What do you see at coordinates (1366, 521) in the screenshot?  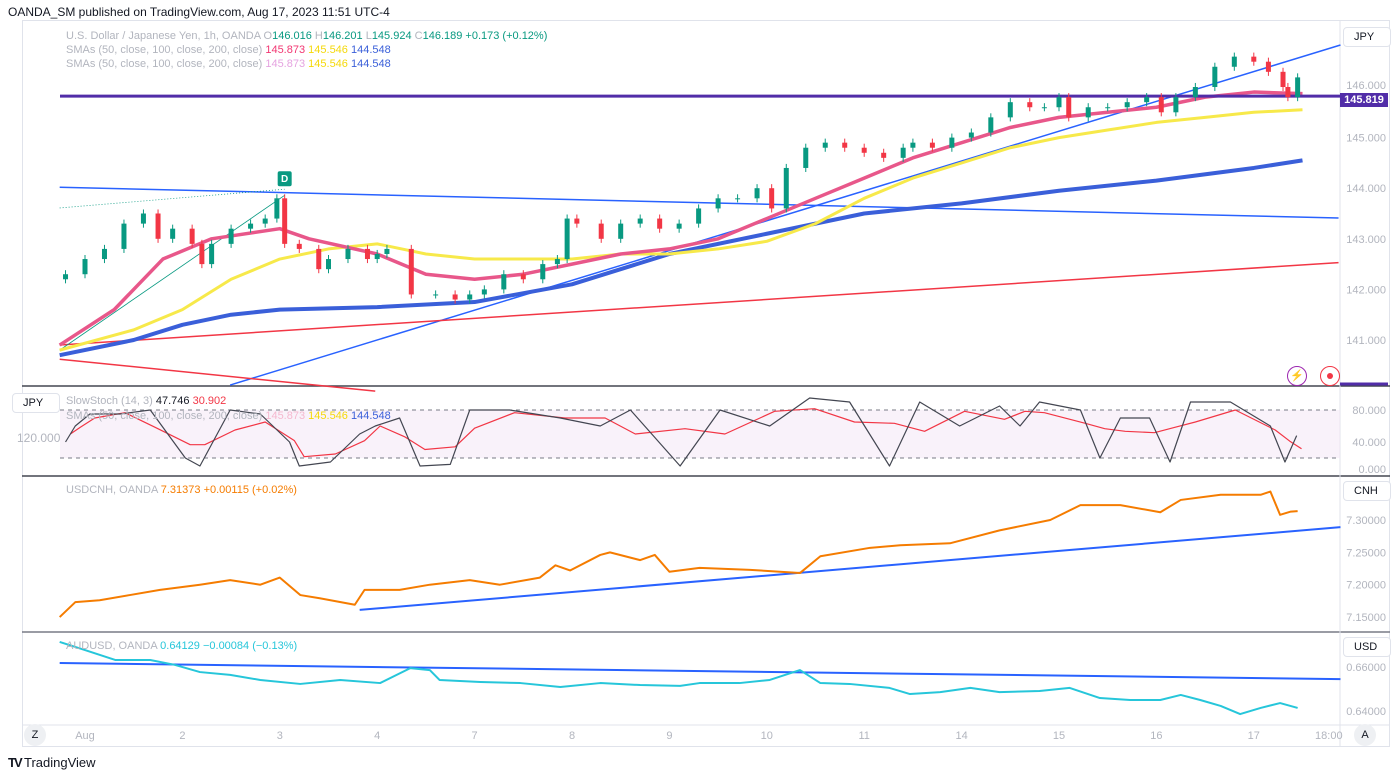 I see `y-tick-label: 7.30000` at bounding box center [1366, 521].